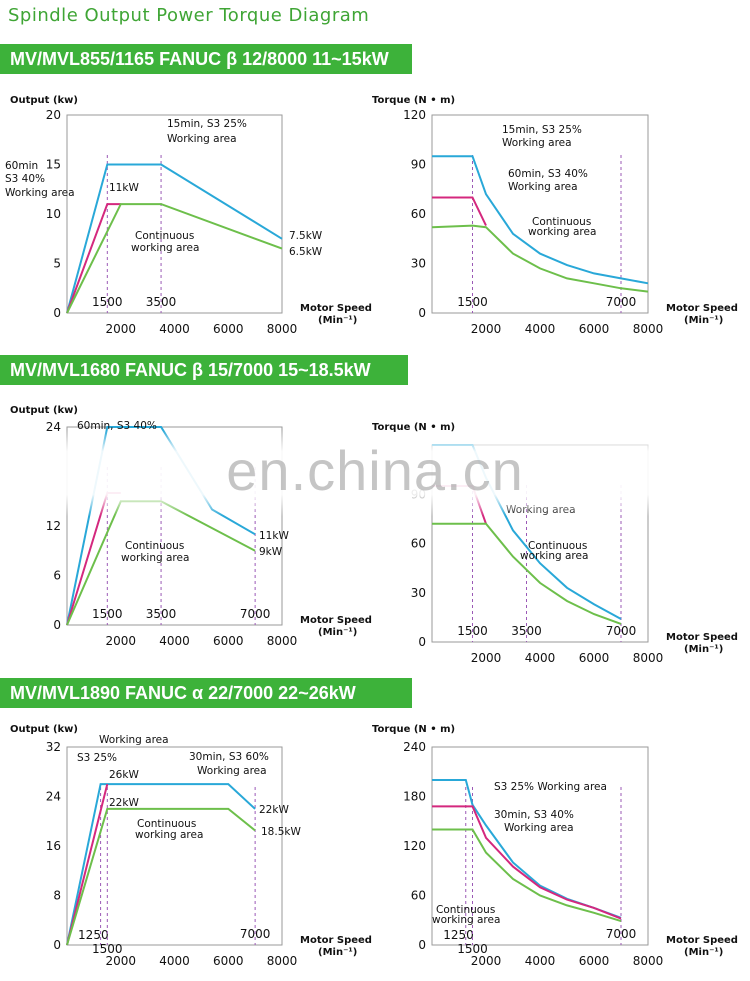 The image size is (750, 981). I want to click on annotation-label: 9kW, so click(271, 552).